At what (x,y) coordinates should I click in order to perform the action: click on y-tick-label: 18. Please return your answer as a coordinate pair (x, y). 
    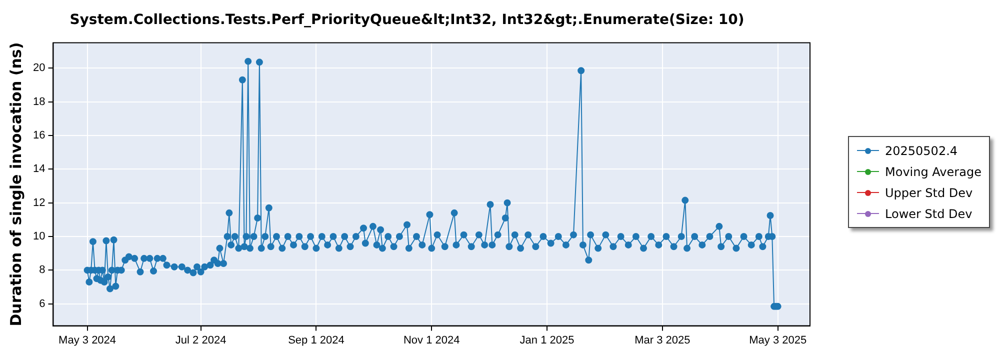
    Looking at the image, I should click on (39, 102).